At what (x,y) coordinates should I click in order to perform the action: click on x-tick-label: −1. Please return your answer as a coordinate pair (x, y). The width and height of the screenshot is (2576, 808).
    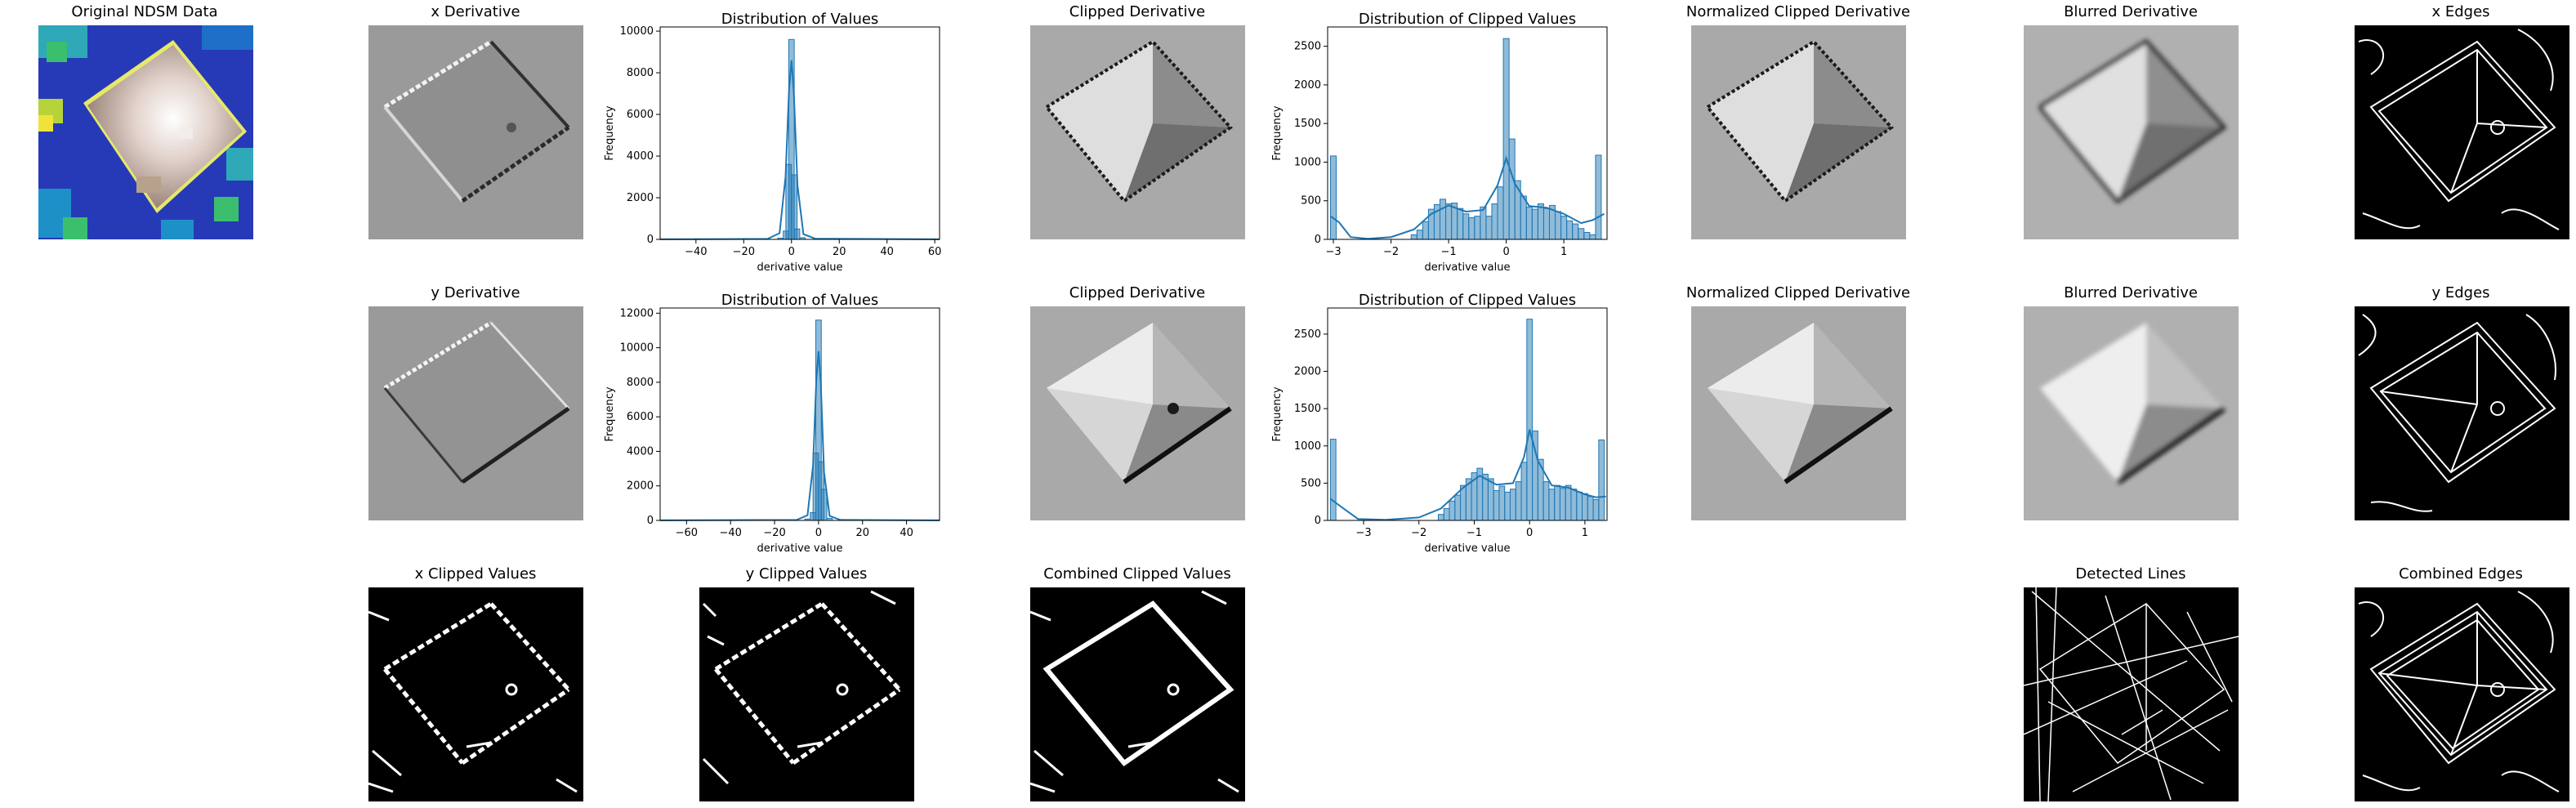
    Looking at the image, I should click on (1475, 533).